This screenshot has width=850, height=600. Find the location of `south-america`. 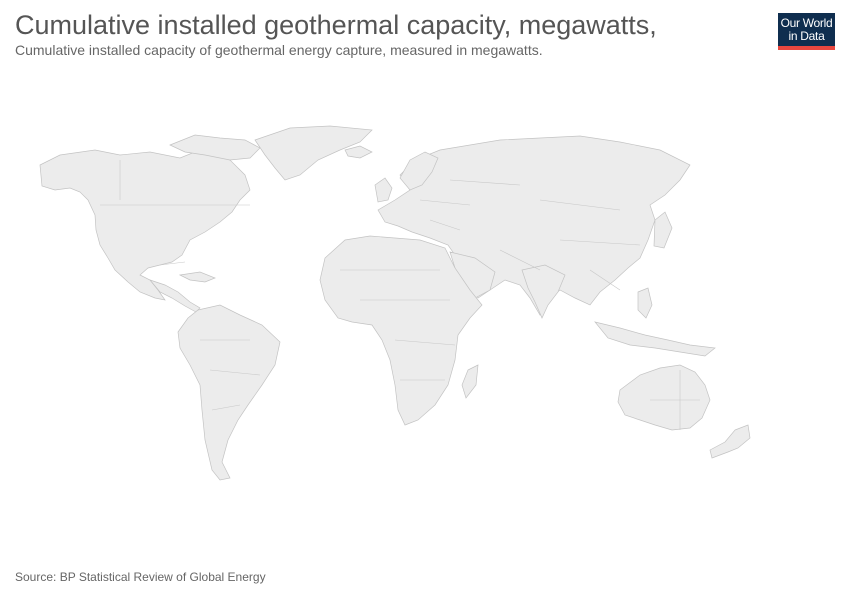

south-america is located at coordinates (229, 392).